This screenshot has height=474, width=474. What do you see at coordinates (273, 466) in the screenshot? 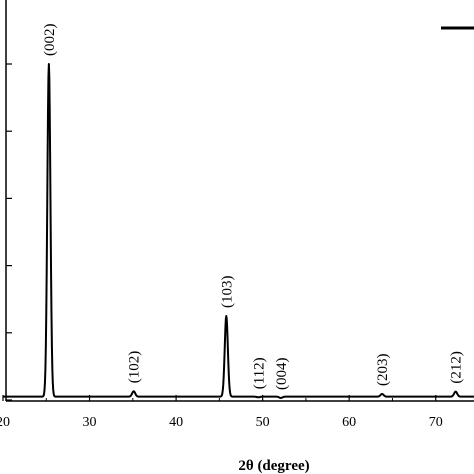
I see `x-axis-title: 2θ (degree)` at bounding box center [273, 466].